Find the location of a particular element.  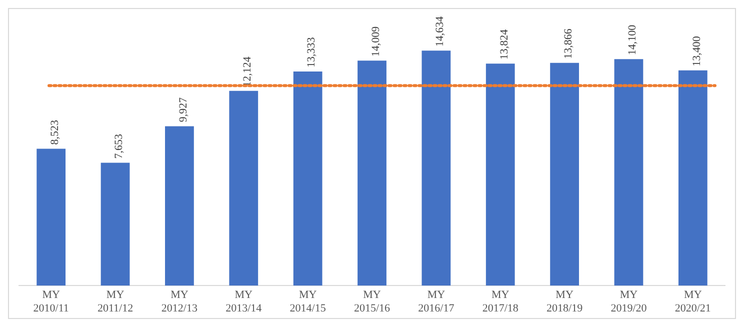

x-tick-label: MY 2018/19 is located at coordinates (565, 301).